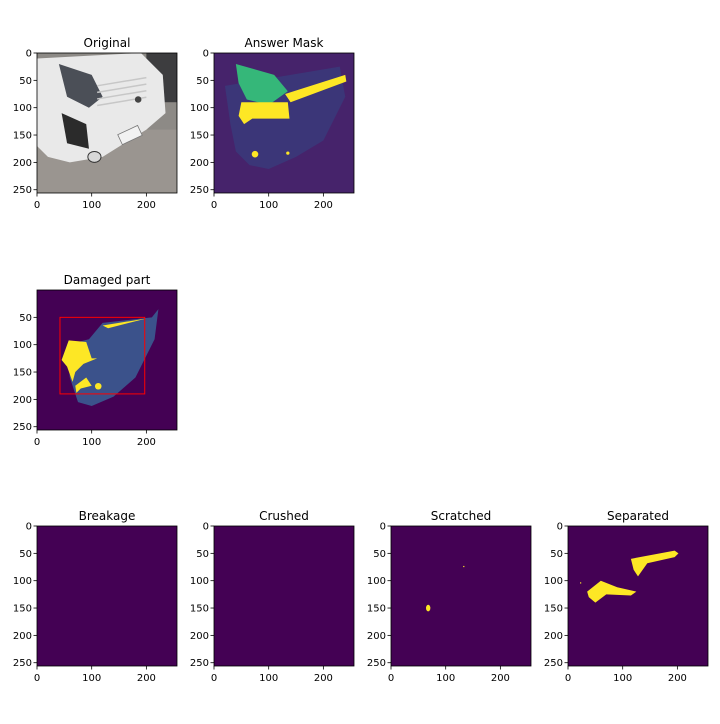  I want to click on headlight, so click(80, 85).